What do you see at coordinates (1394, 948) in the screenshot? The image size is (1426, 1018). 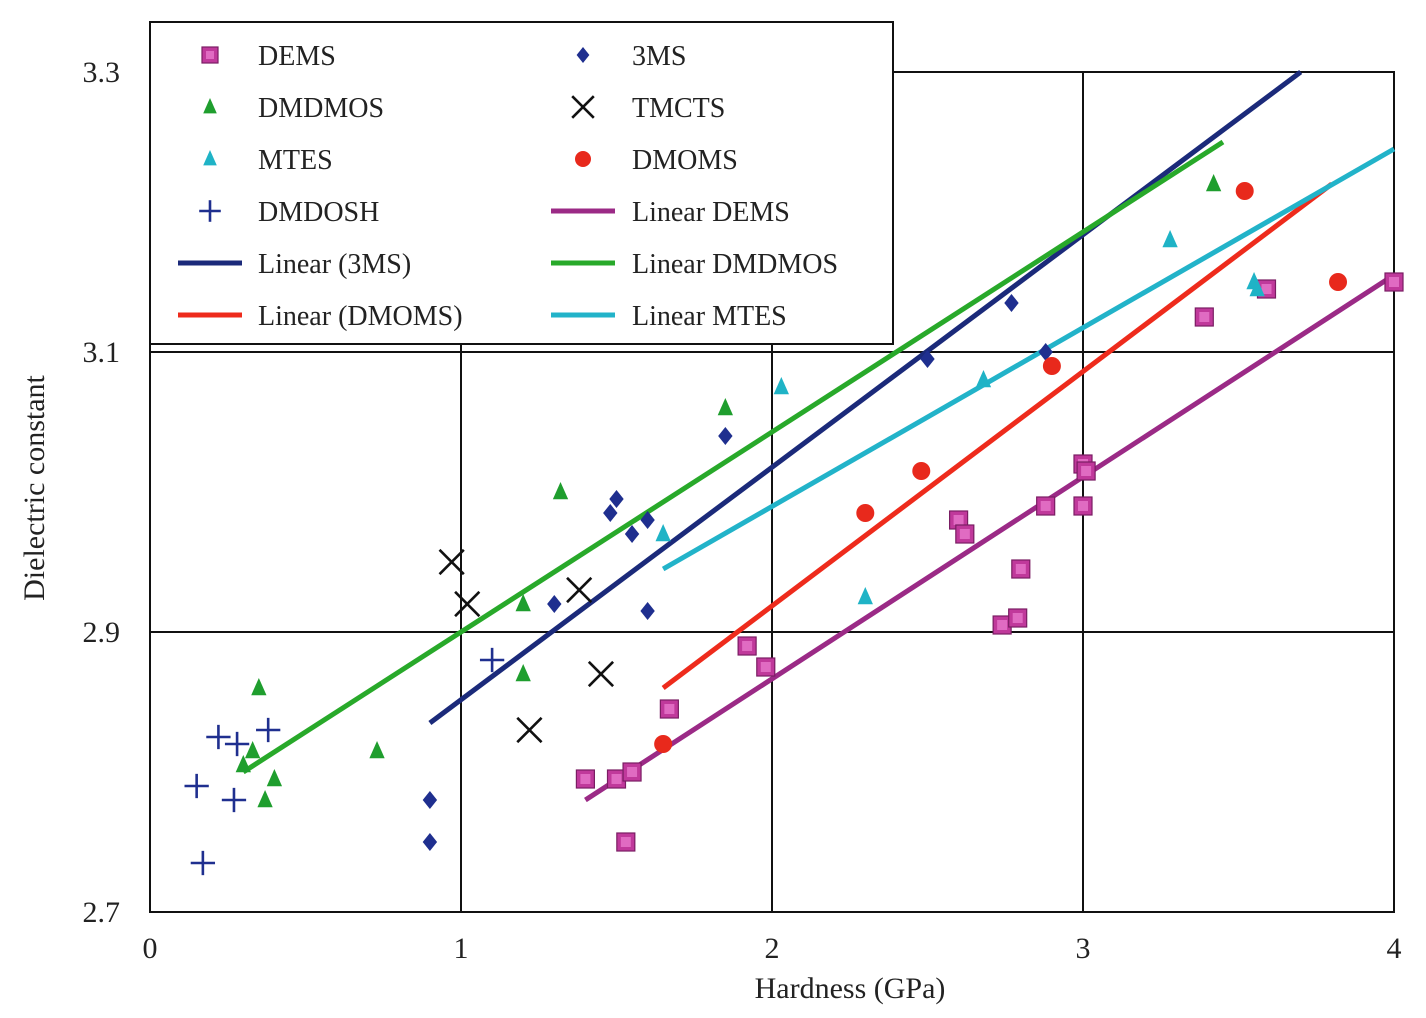 I see `x-tick-label: 4` at bounding box center [1394, 948].